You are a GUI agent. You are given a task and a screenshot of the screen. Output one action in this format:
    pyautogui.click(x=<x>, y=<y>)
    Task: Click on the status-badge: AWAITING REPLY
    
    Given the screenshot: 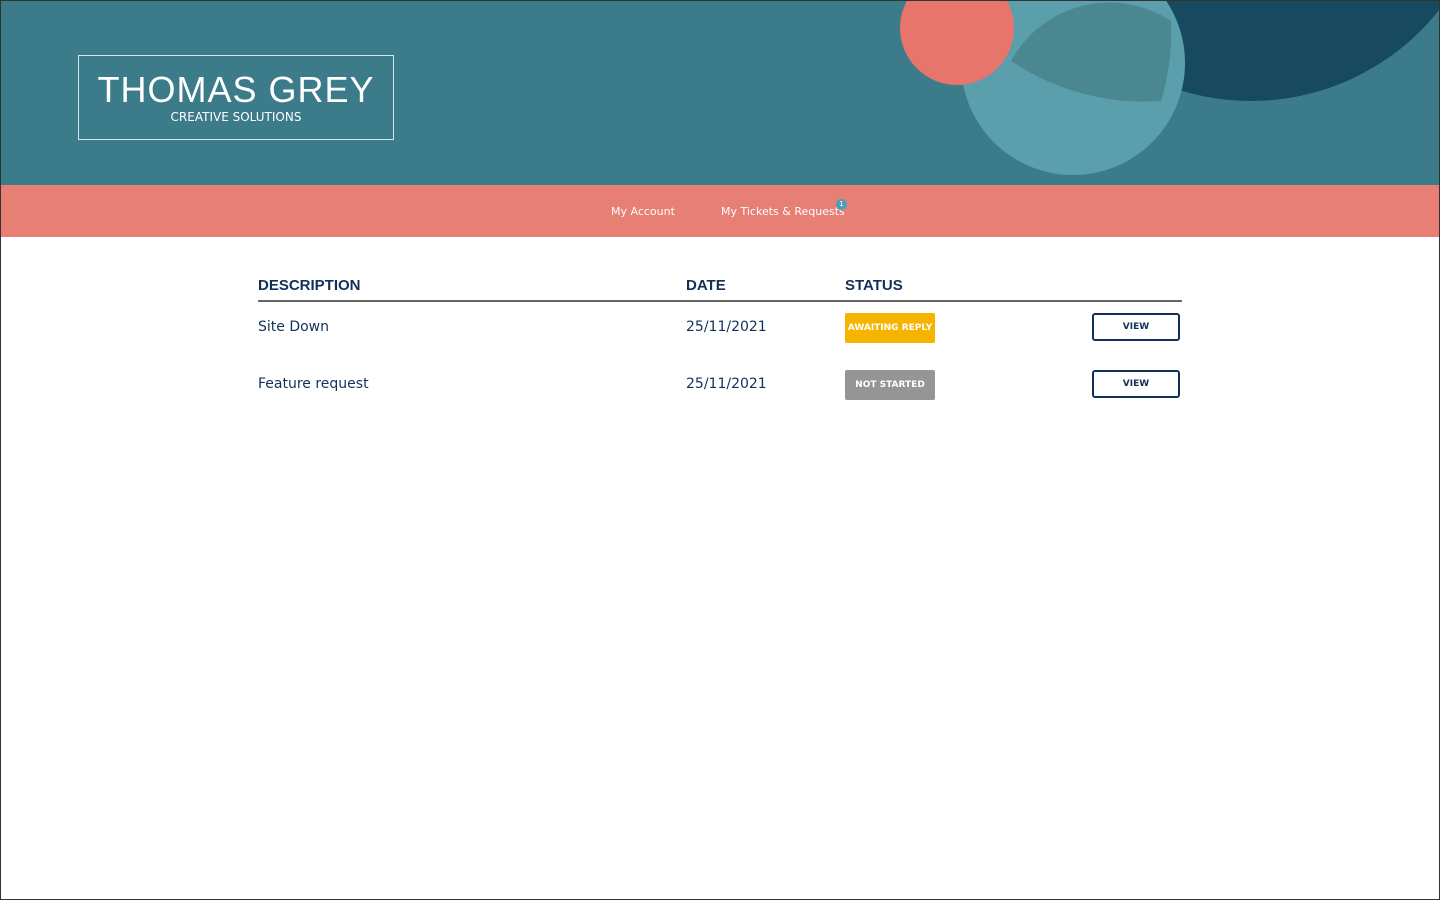 What is the action you would take?
    pyautogui.click(x=890, y=328)
    